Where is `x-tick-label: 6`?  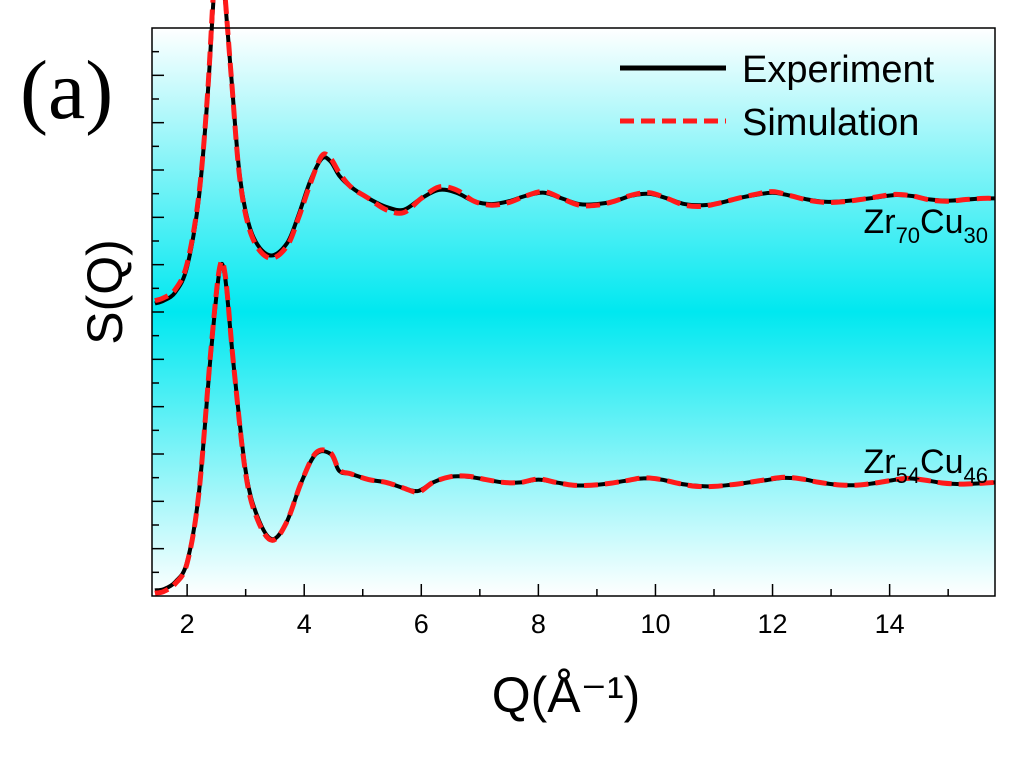 x-tick-label: 6 is located at coordinates (421, 624).